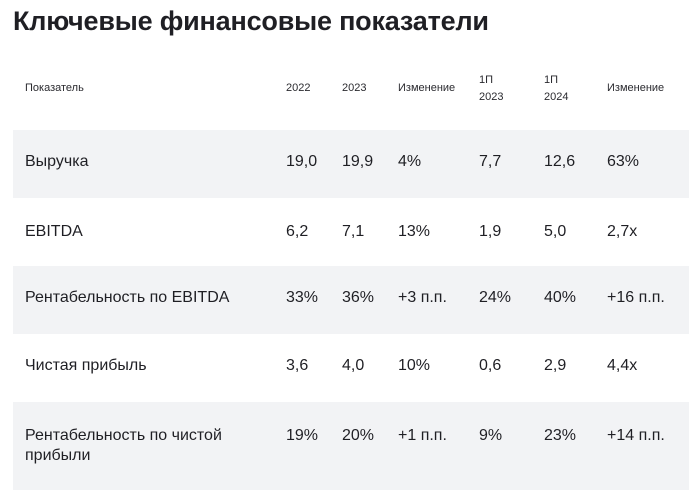  What do you see at coordinates (354, 88) in the screenshot?
I see `header-2023: 2023` at bounding box center [354, 88].